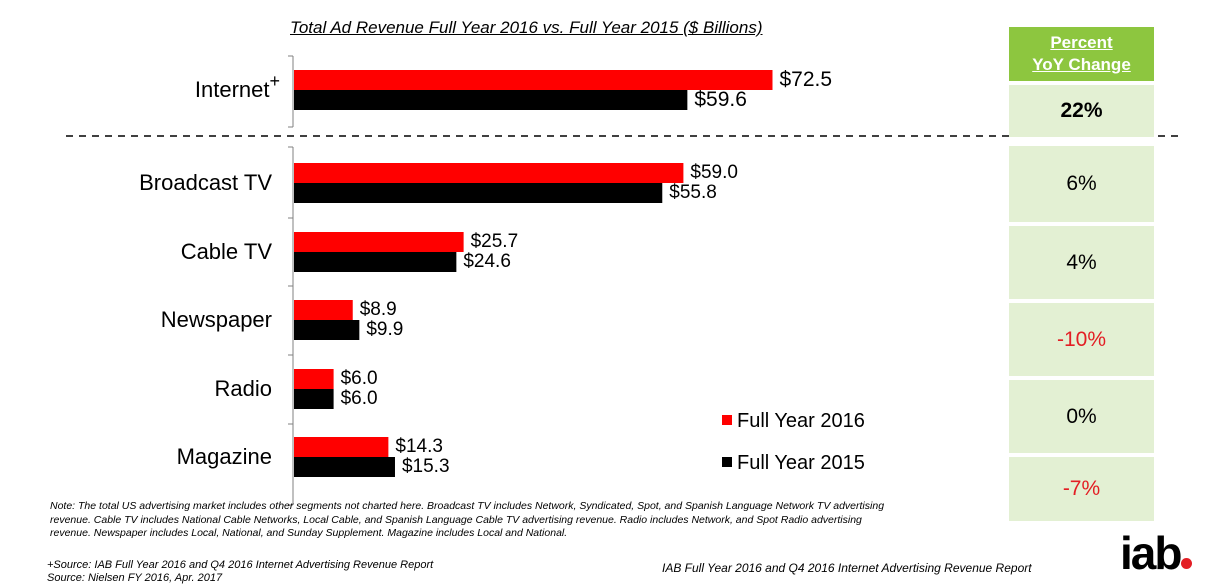 This screenshot has height=588, width=1214. What do you see at coordinates (224, 456) in the screenshot?
I see `category-label: Magazine` at bounding box center [224, 456].